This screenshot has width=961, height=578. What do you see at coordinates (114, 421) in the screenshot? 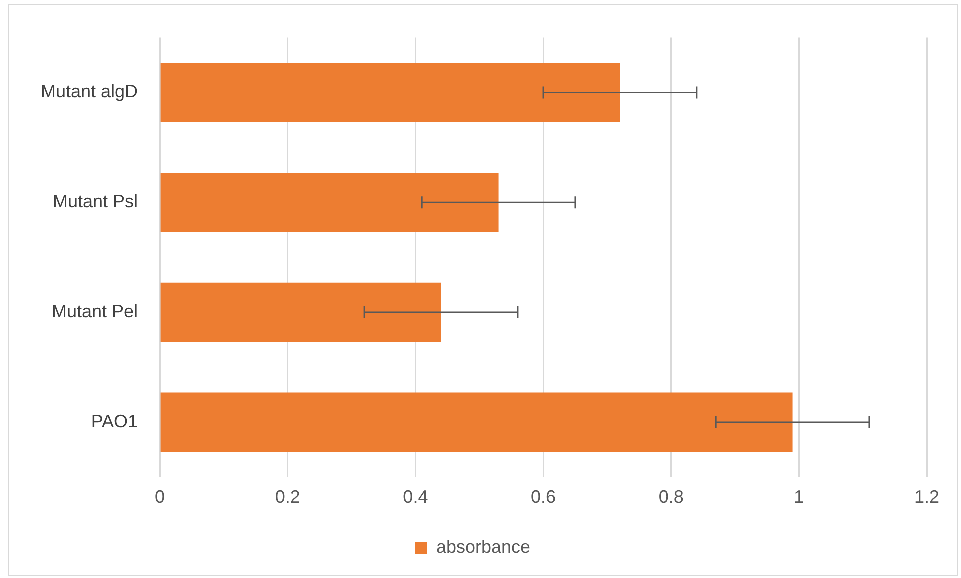
I see `y-tick-label: PAO1` at bounding box center [114, 421].